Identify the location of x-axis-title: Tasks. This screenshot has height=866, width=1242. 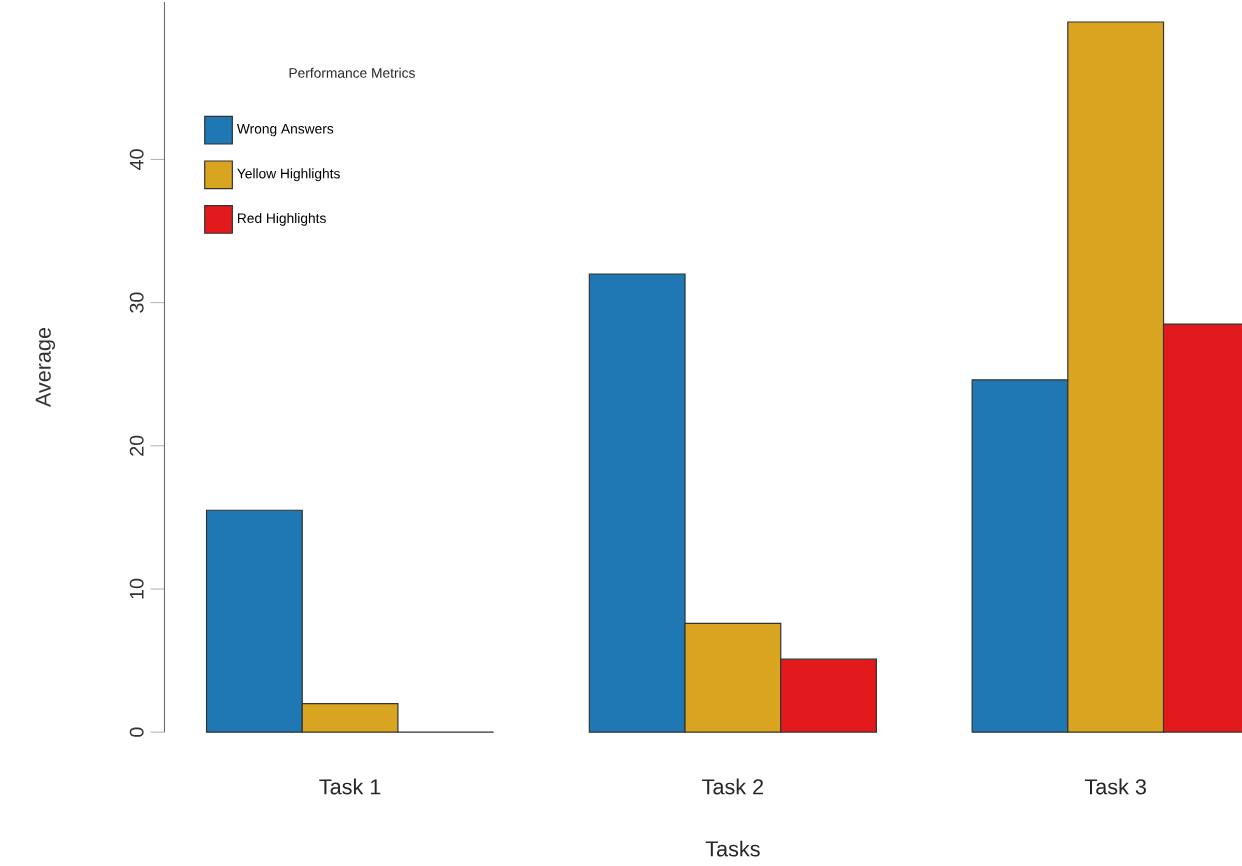
(732, 848).